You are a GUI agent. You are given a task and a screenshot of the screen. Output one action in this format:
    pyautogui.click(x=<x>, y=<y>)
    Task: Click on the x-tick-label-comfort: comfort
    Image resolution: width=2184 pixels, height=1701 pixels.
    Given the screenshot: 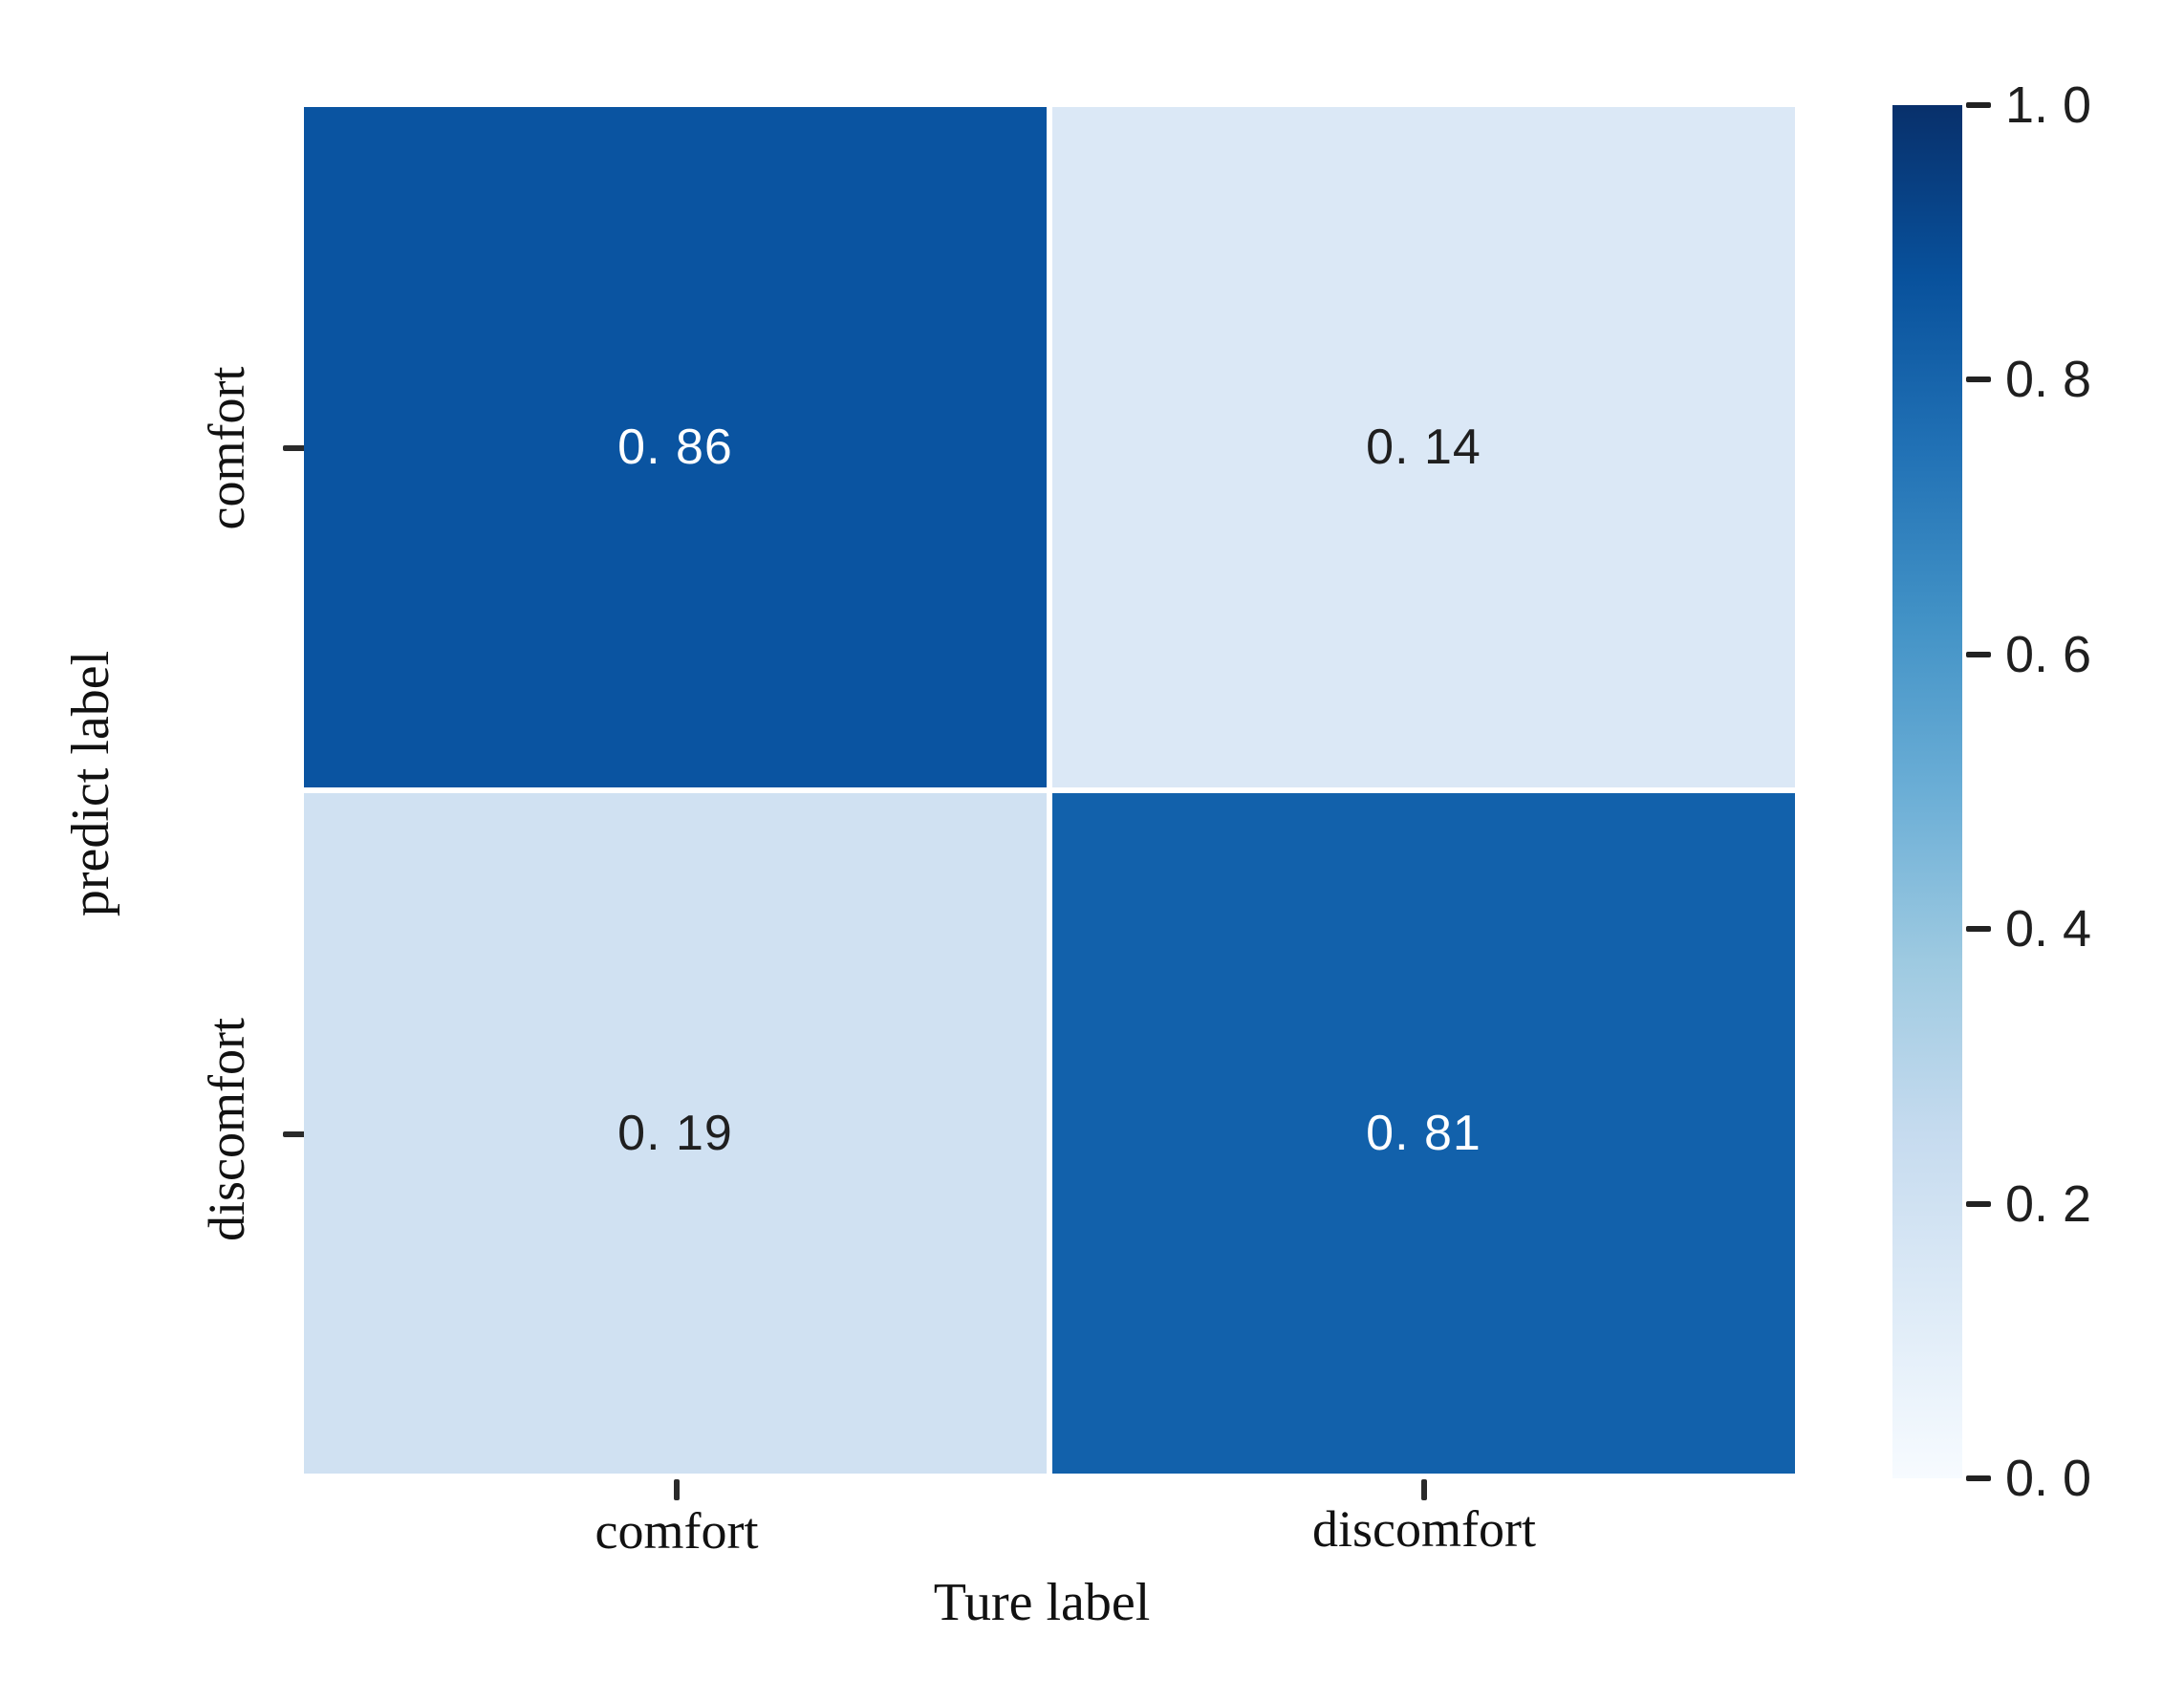 What is the action you would take?
    pyautogui.click(x=677, y=1531)
    